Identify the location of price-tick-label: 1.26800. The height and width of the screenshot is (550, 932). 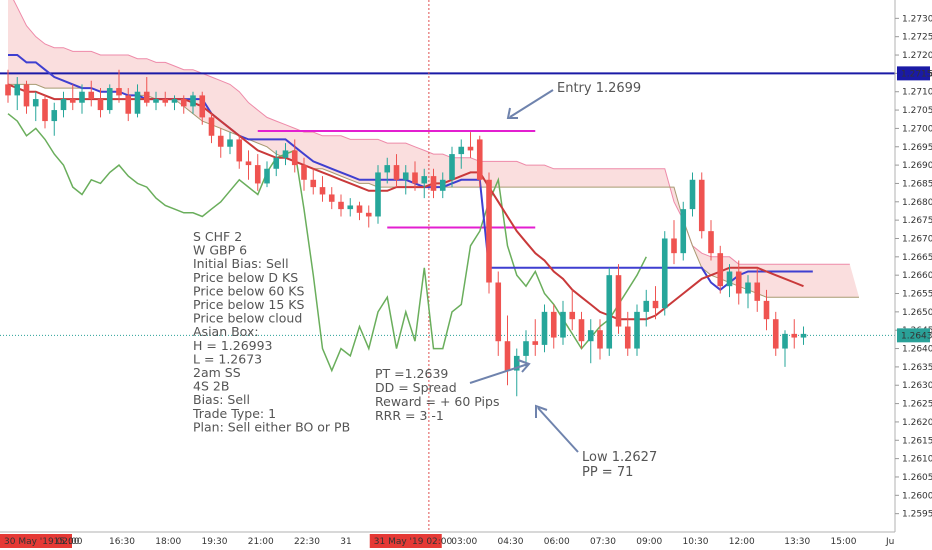
(917, 203).